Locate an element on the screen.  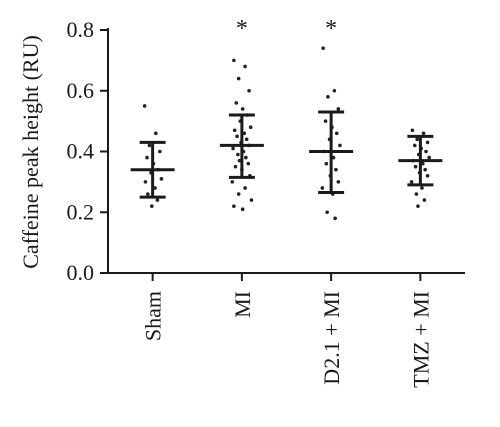
y-axis-label: Caffeine peak height (RU) is located at coordinates (30, 152).